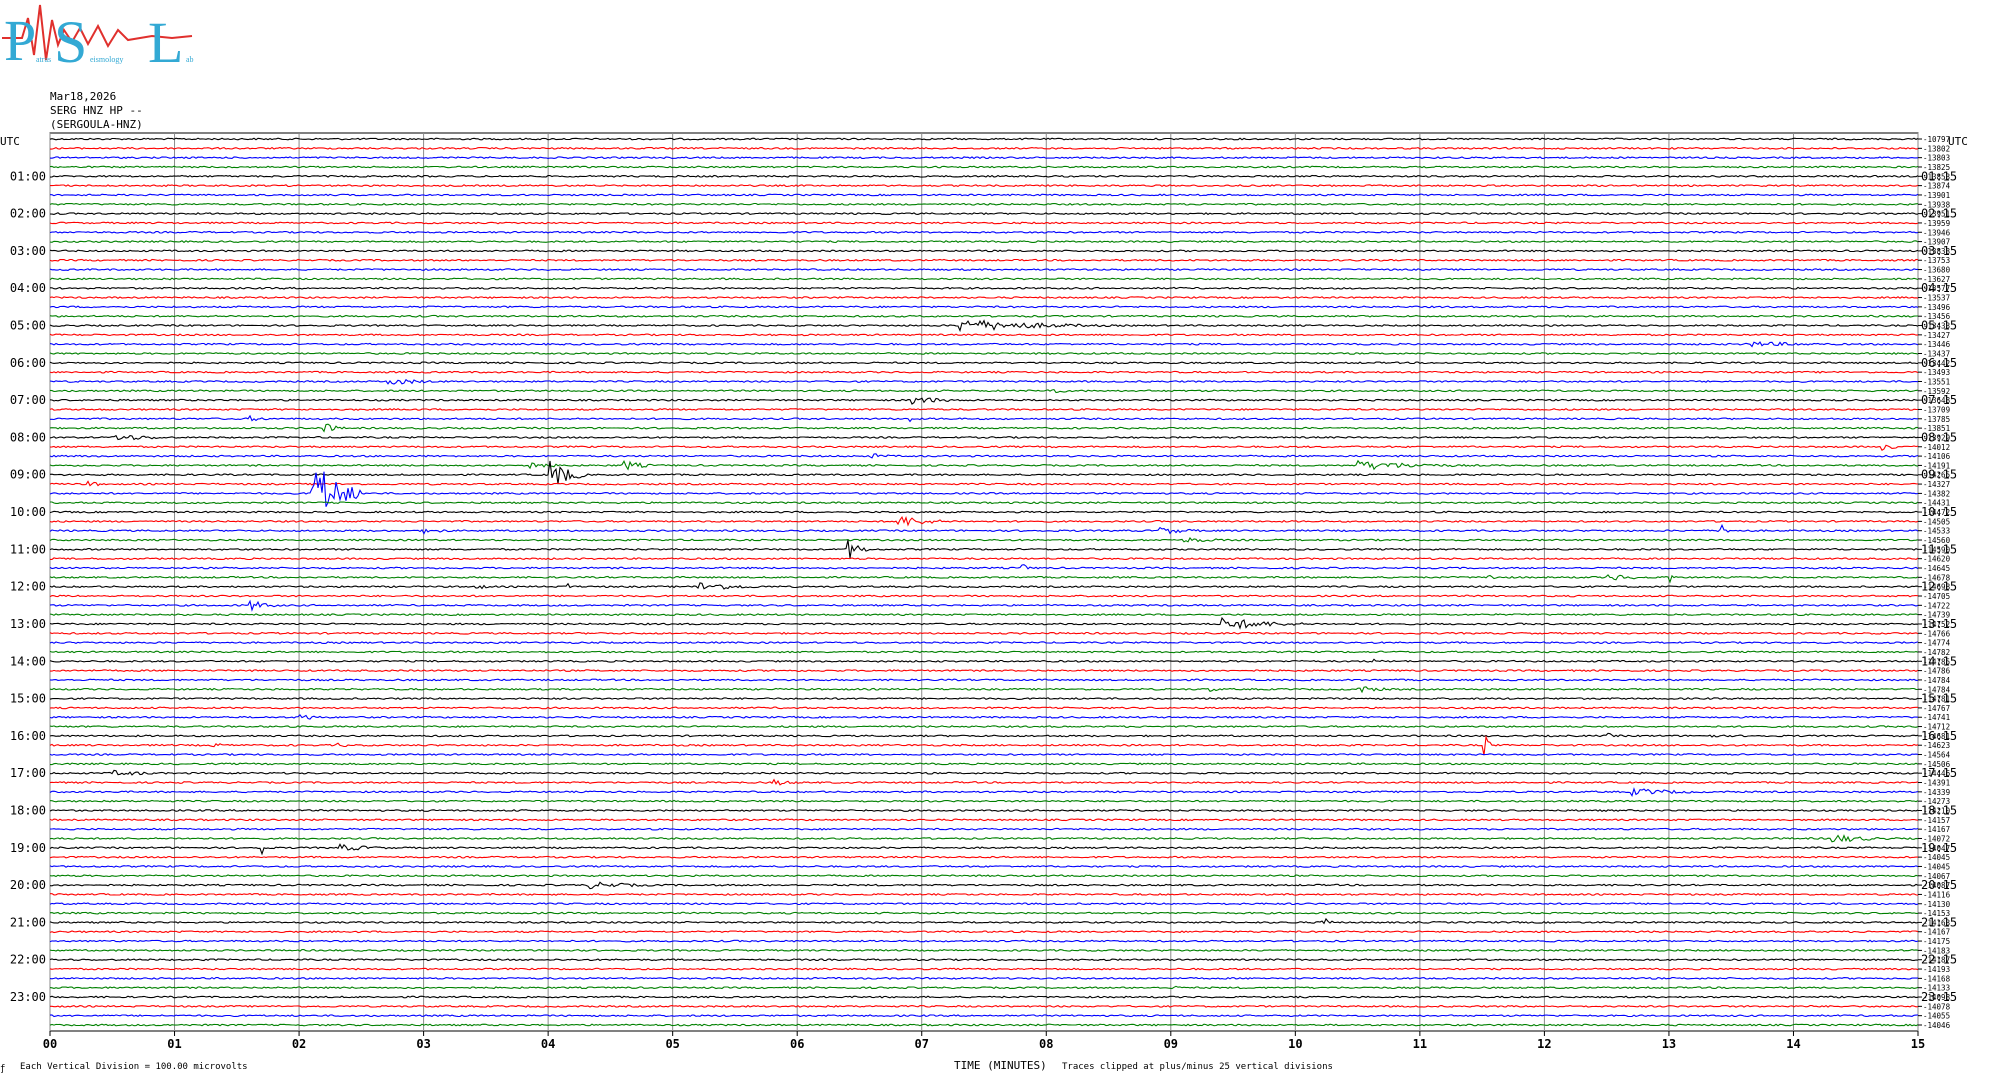  Describe the element at coordinates (1936, 988) in the screenshot. I see `row-offset-label: -14133` at that location.